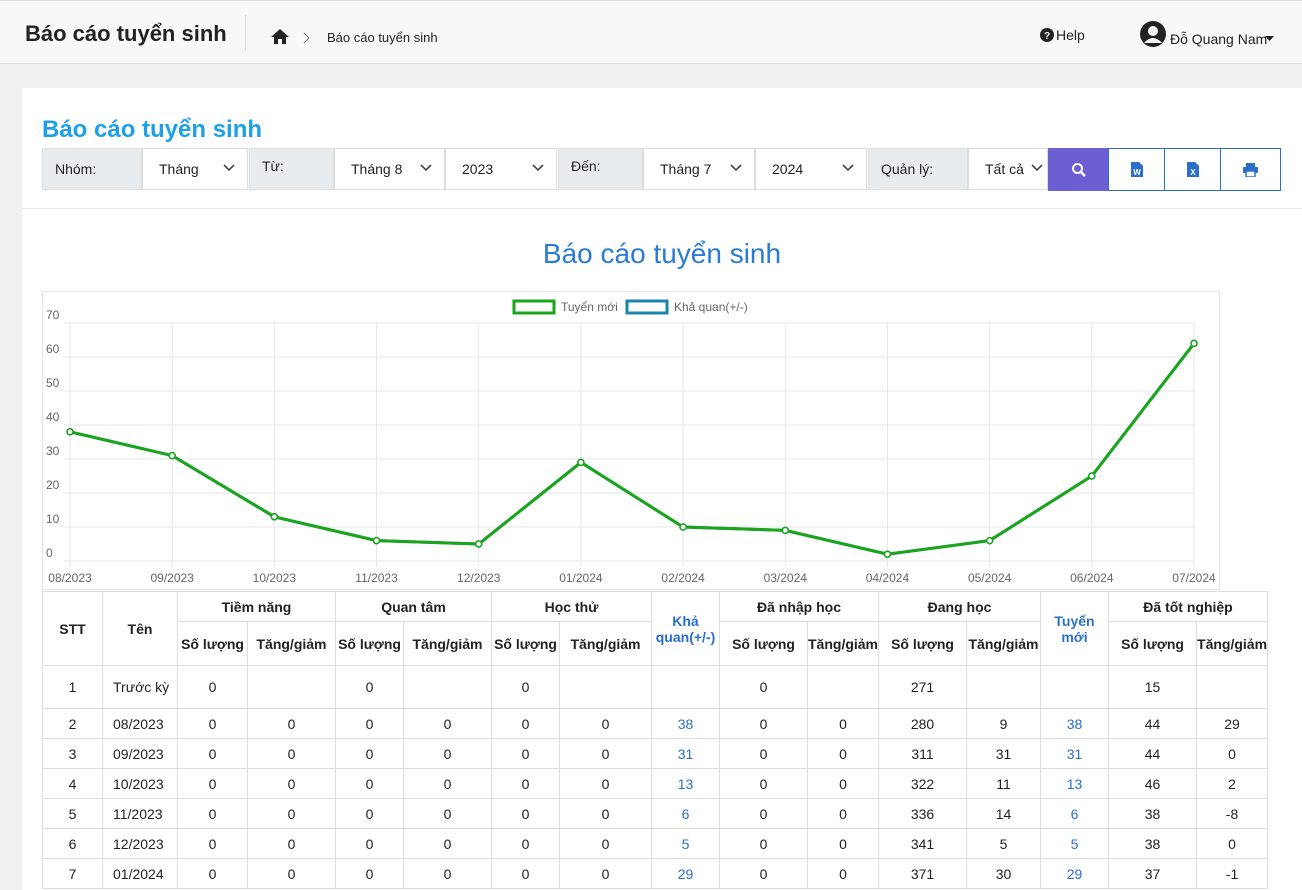  What do you see at coordinates (1153, 687) in the screenshot?
I see `table-cell: 15` at bounding box center [1153, 687].